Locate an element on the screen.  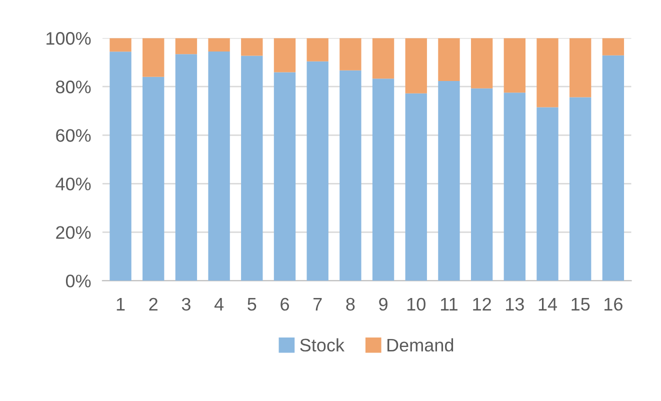
y-tick-label: 100% is located at coordinates (68, 38).